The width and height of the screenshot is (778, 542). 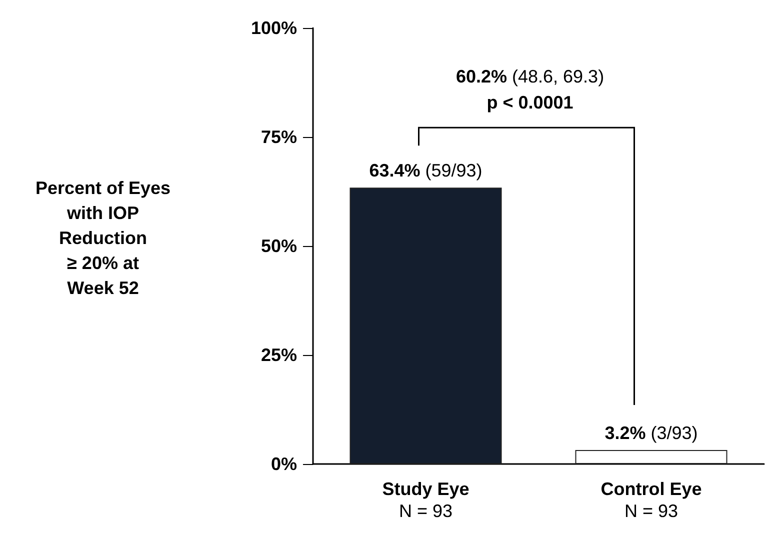 I want to click on y-tick-label: 100%, so click(x=273, y=28).